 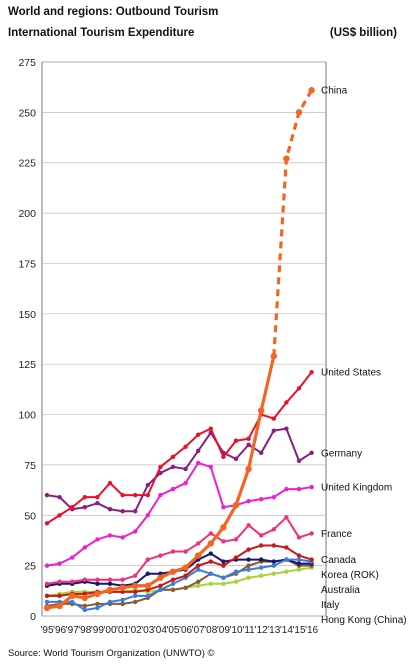 What do you see at coordinates (356, 488) in the screenshot?
I see `series-label: United Kingdom` at bounding box center [356, 488].